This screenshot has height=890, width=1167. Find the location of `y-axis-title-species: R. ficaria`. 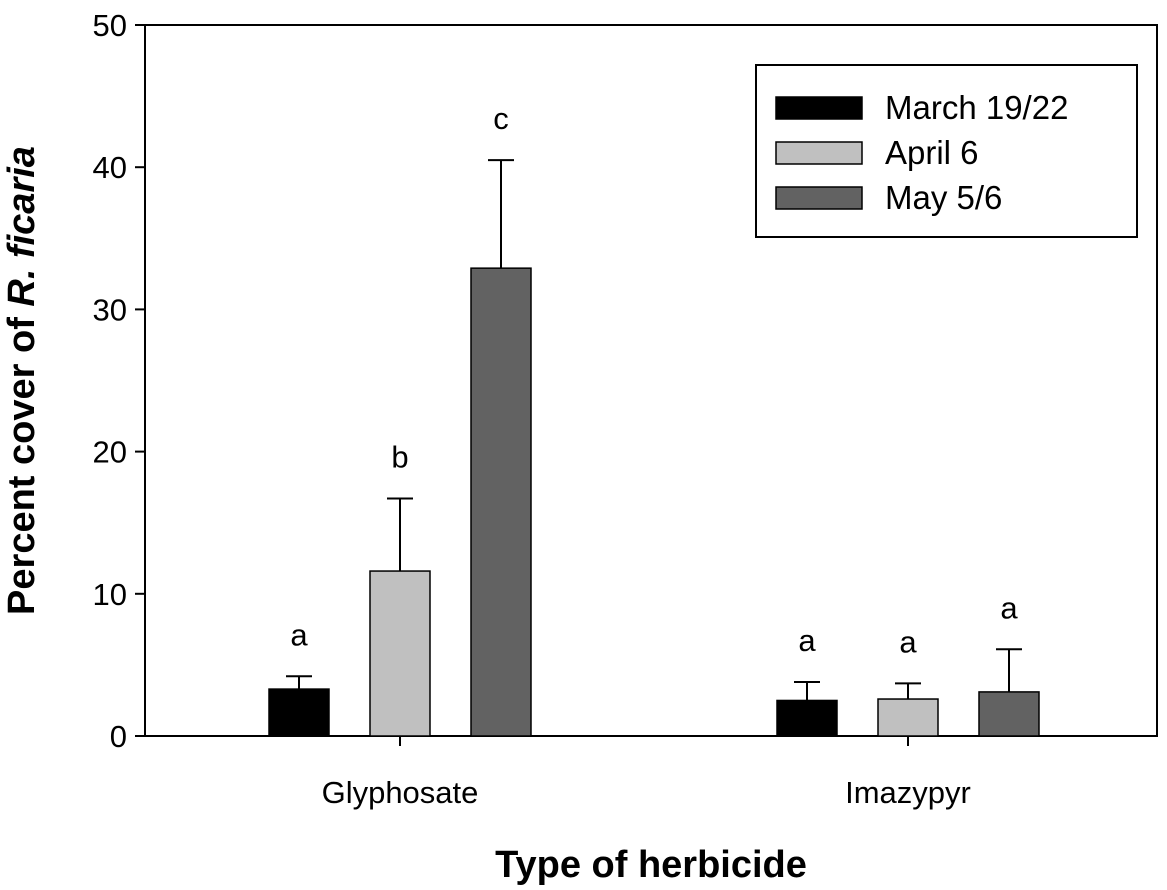

y-axis-title-species: R. ficaria is located at coordinates (22, 226).